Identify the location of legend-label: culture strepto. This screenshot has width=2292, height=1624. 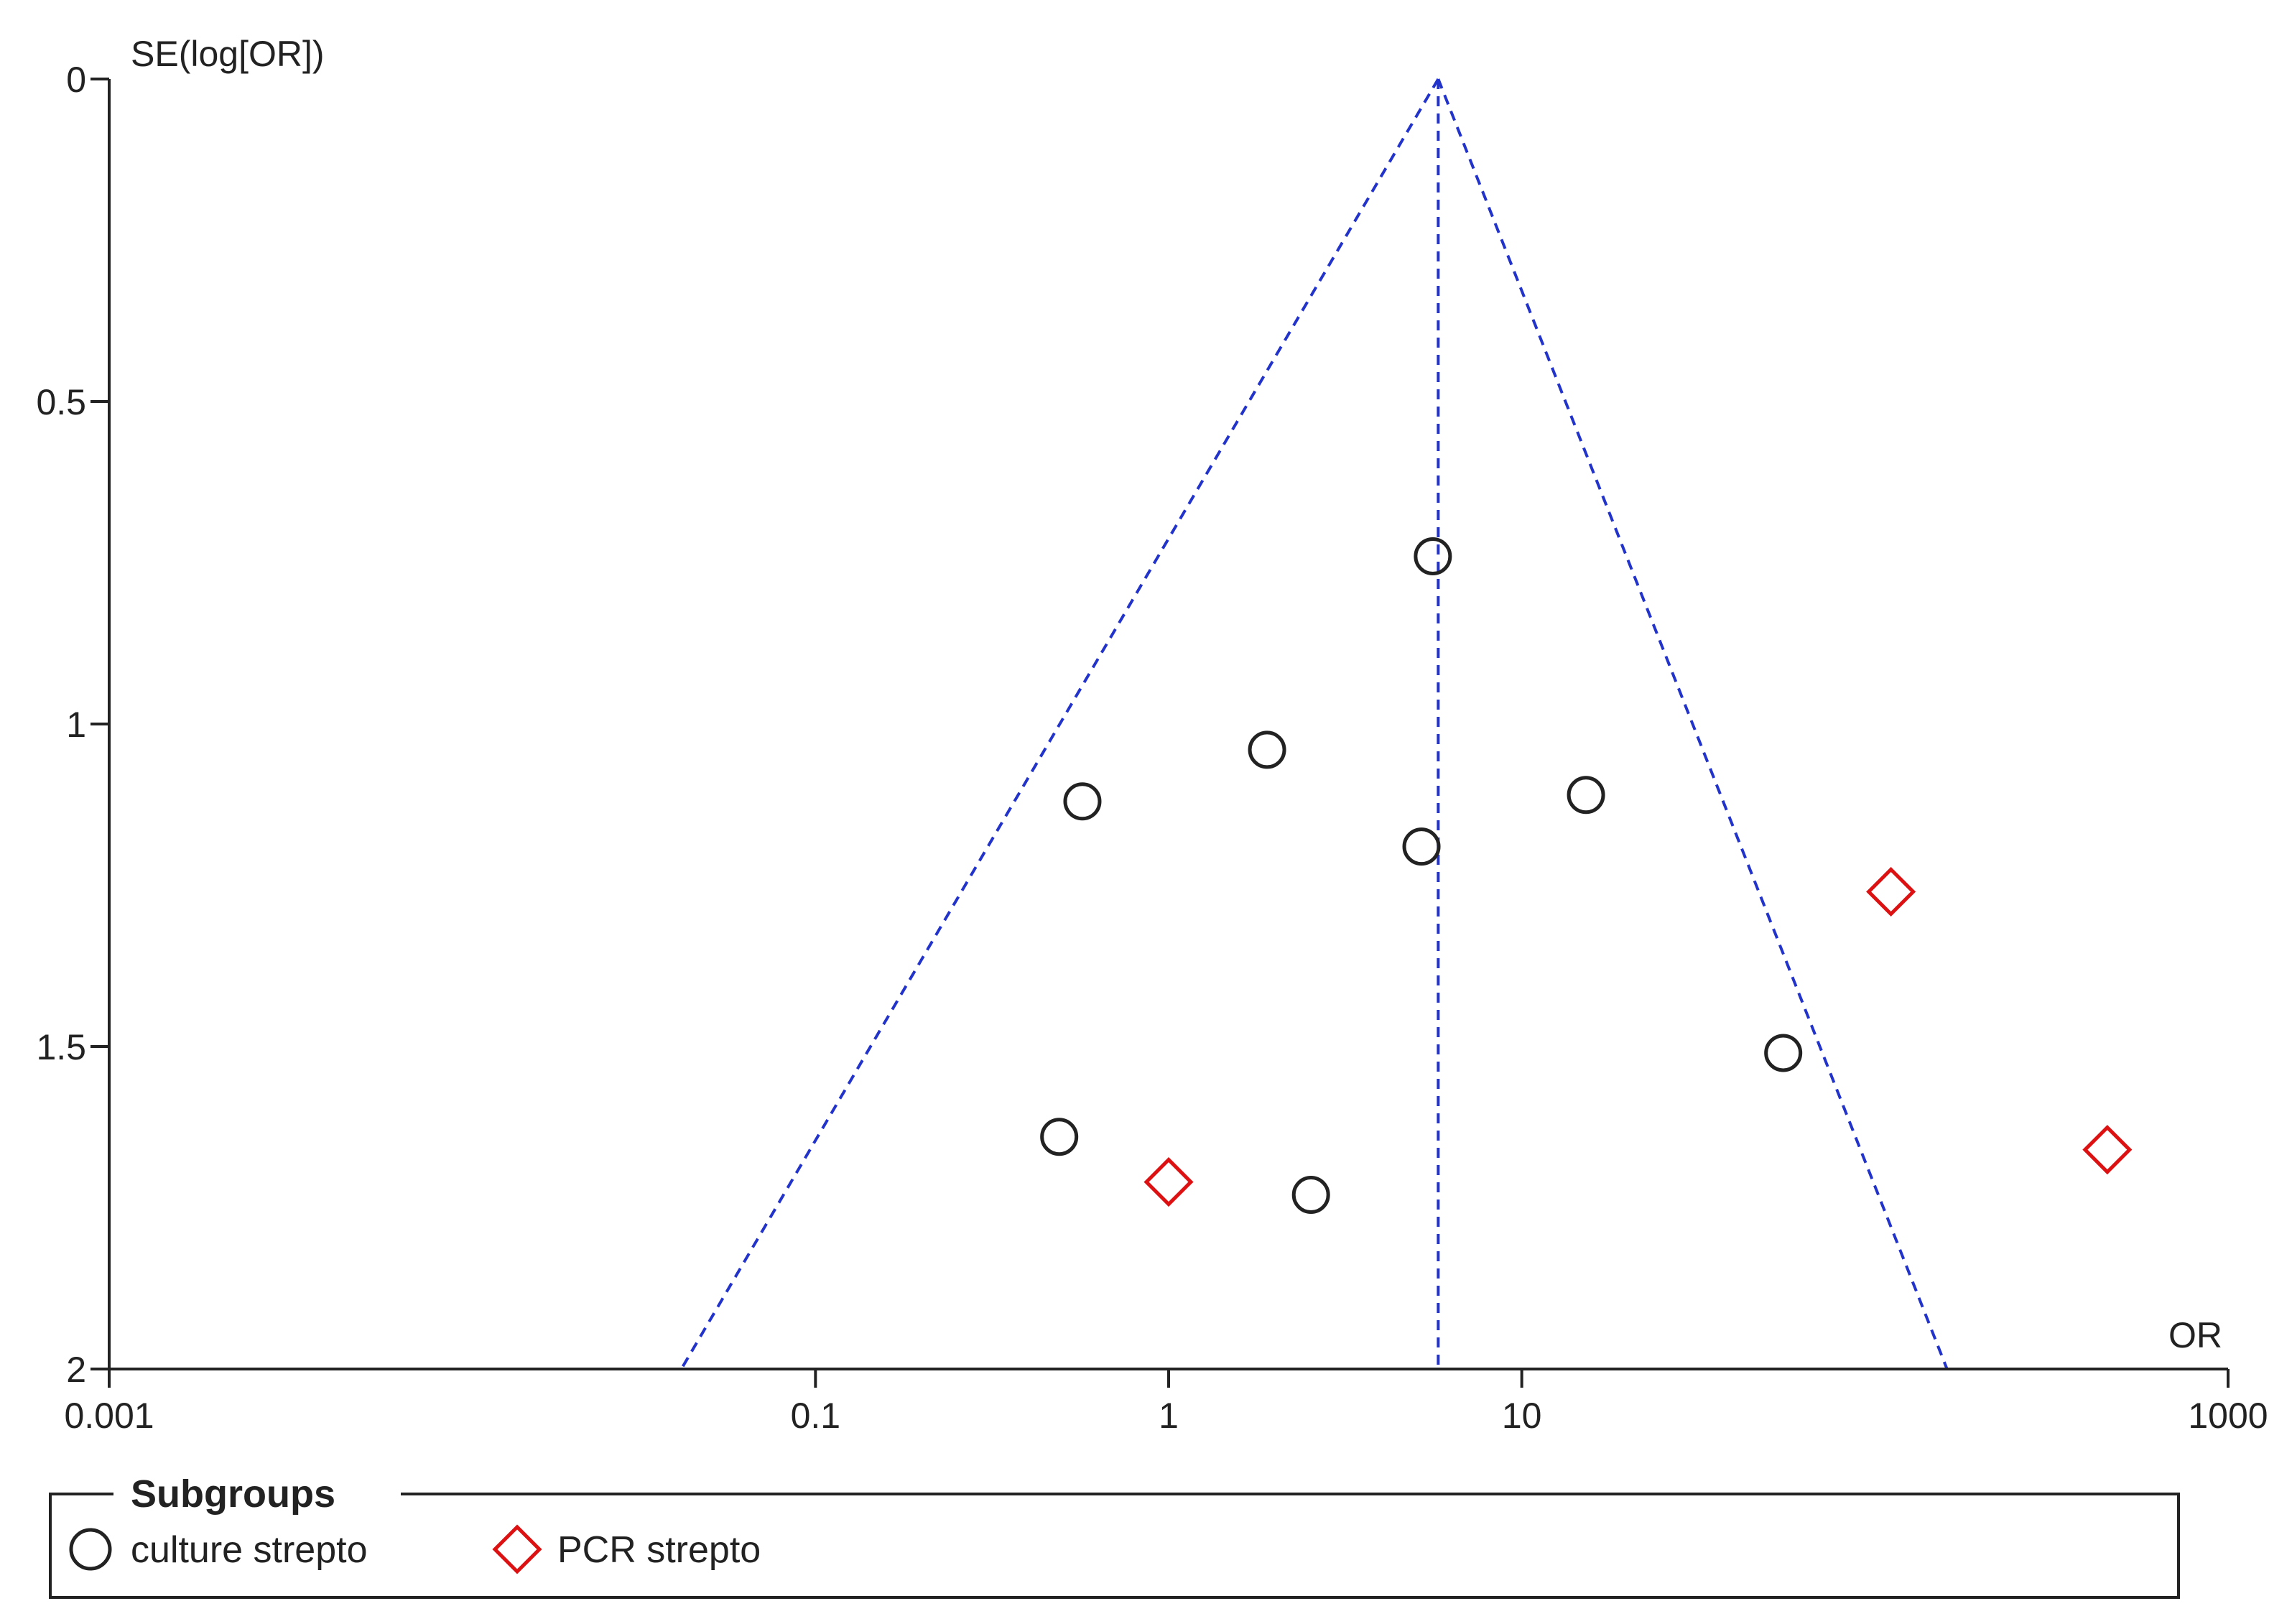
(250, 1550).